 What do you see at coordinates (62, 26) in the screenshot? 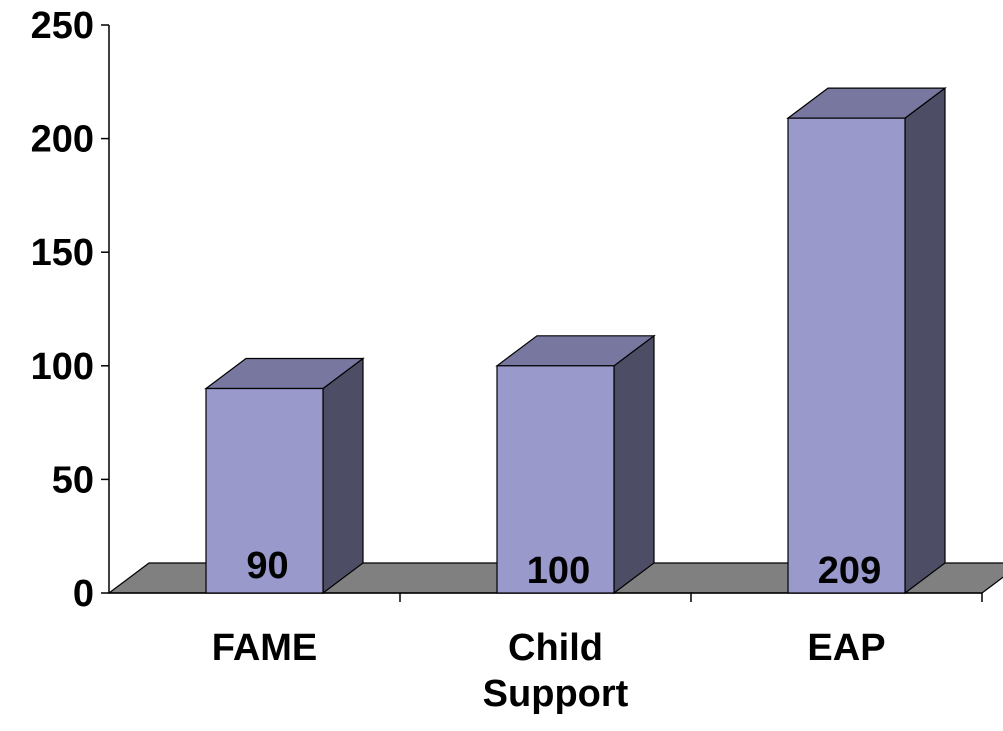
I see `y-tick-label: 250` at bounding box center [62, 26].